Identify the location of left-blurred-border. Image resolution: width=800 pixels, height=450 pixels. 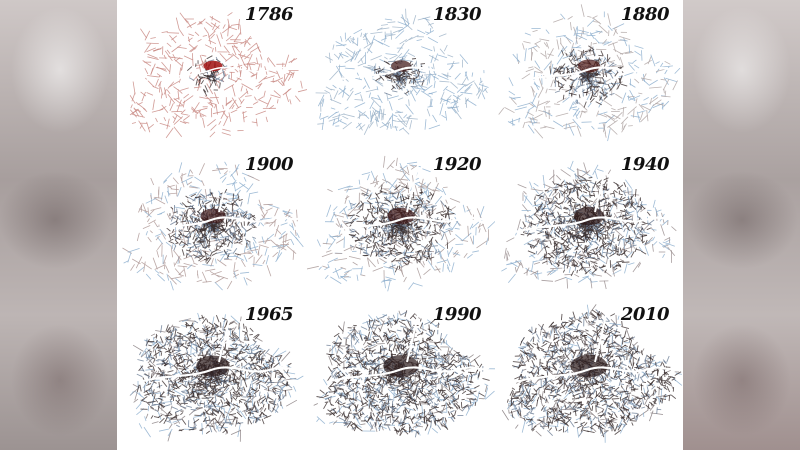
(59, 225).